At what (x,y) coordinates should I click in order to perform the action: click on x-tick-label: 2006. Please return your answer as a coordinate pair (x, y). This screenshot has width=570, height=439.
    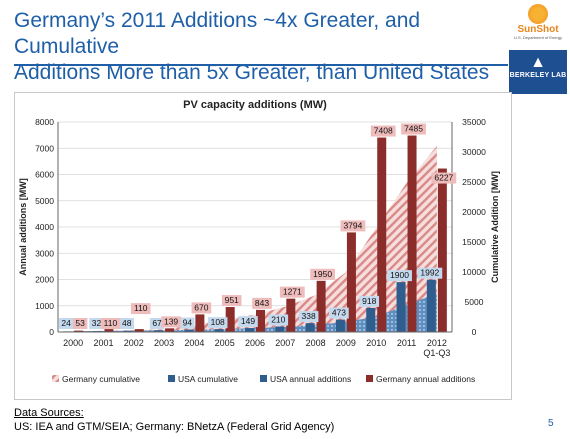
    Looking at the image, I should click on (255, 343).